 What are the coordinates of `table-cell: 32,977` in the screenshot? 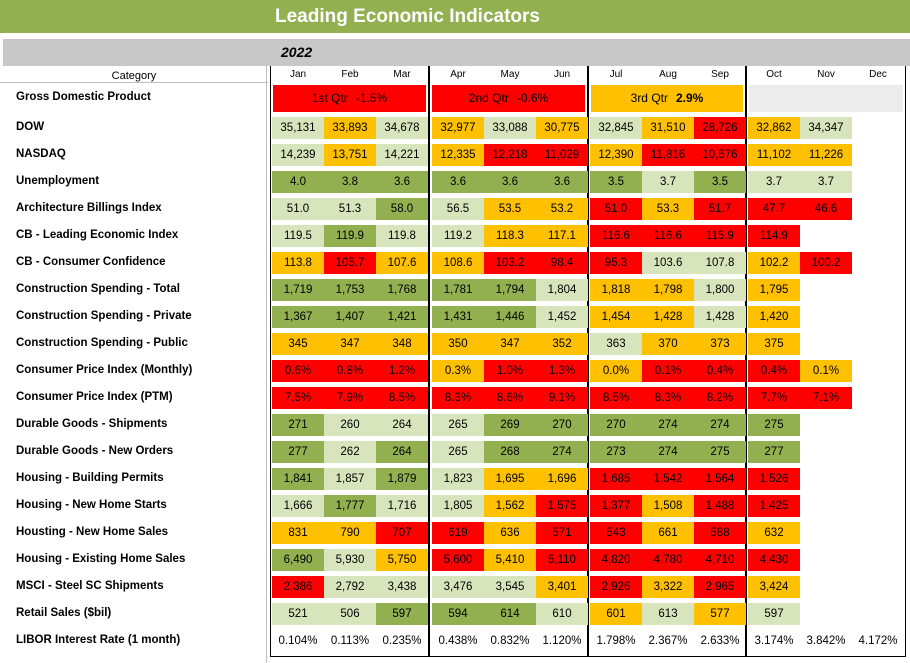 It's located at (458, 128).